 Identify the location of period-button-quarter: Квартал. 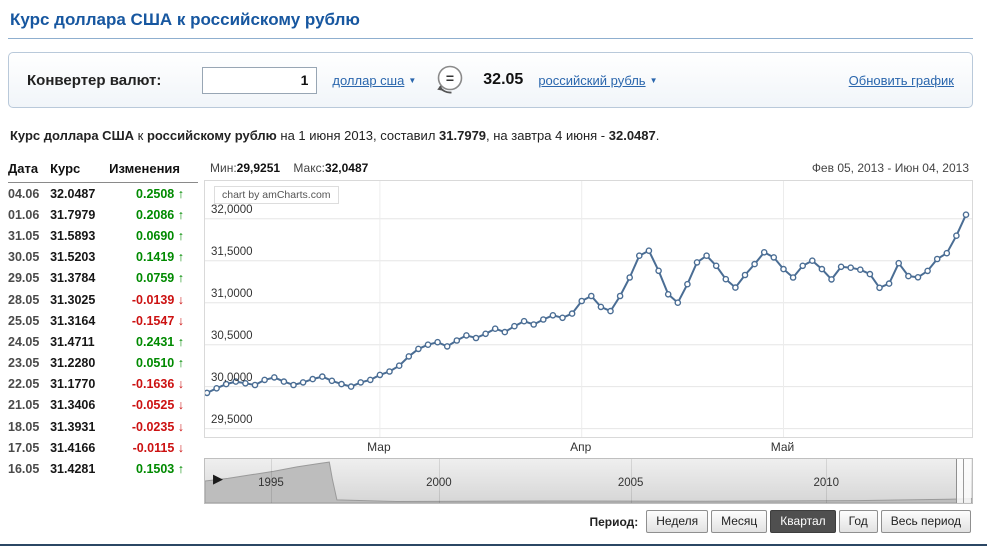
(803, 521).